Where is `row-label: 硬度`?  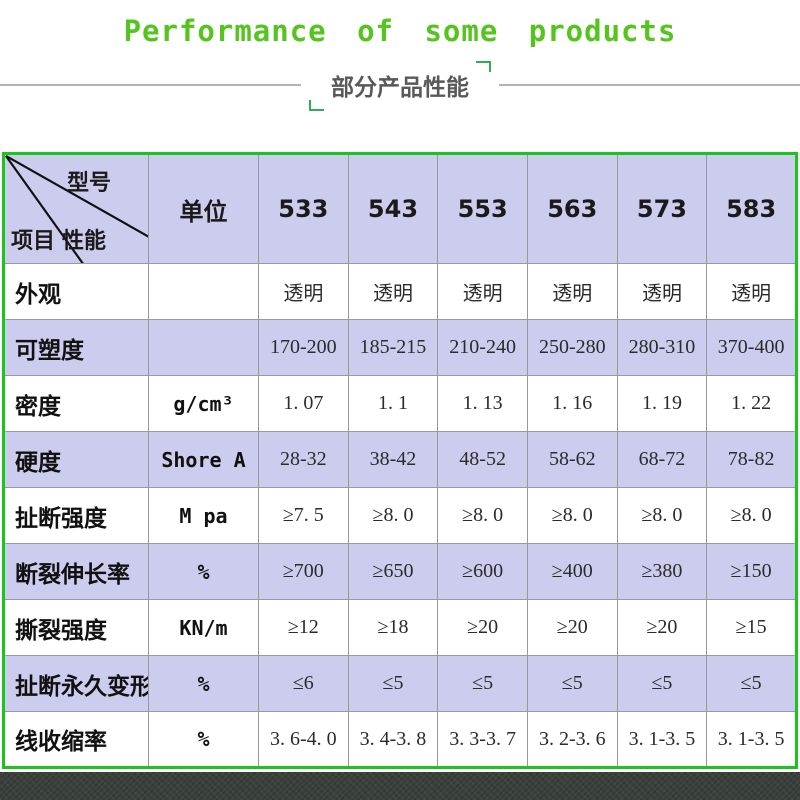
row-label: 硬度 is located at coordinates (76, 459).